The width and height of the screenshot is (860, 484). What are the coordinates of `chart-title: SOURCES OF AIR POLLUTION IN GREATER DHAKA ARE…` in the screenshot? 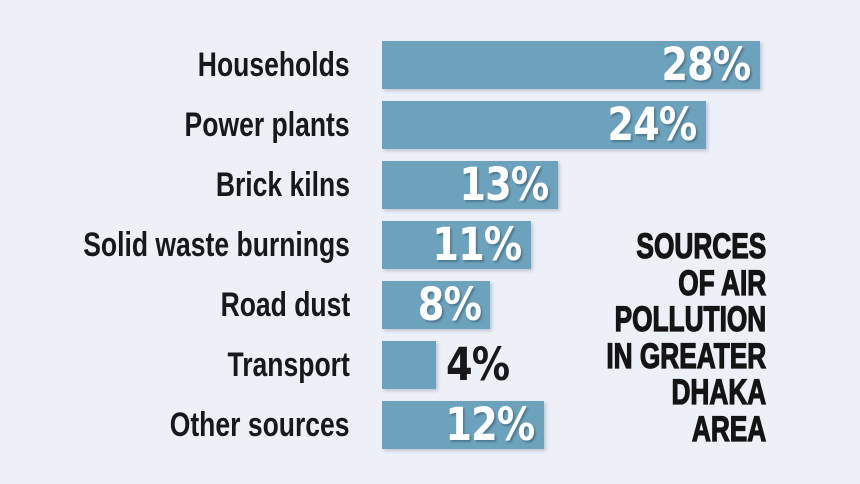 It's located at (686, 338).